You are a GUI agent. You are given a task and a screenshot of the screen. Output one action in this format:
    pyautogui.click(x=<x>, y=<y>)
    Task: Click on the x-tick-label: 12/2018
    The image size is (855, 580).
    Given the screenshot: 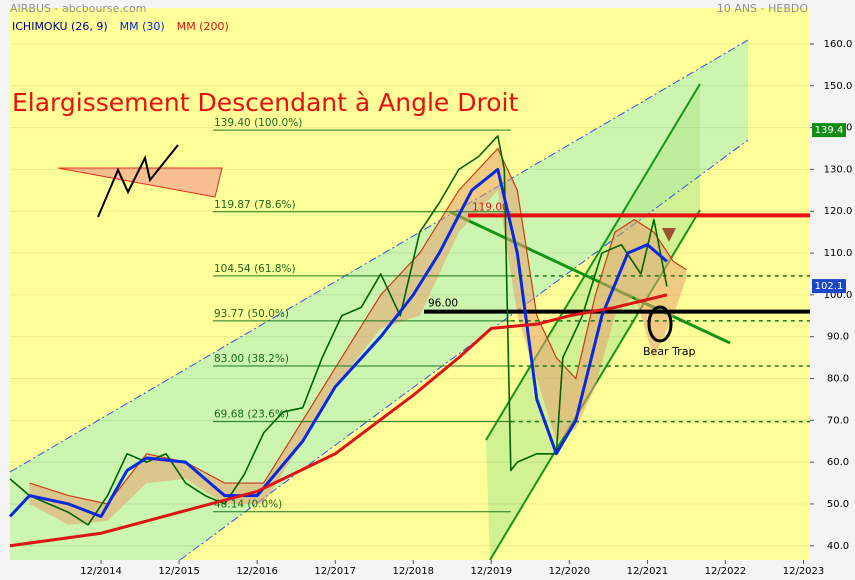 What is the action you would take?
    pyautogui.click(x=413, y=571)
    